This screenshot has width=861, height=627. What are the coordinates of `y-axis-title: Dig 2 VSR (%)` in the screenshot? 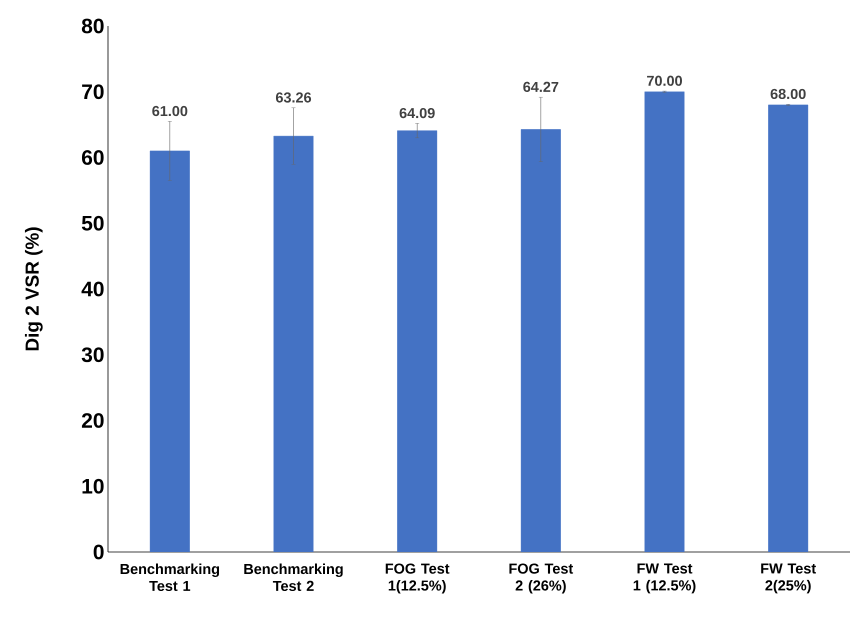 It's located at (33, 288).